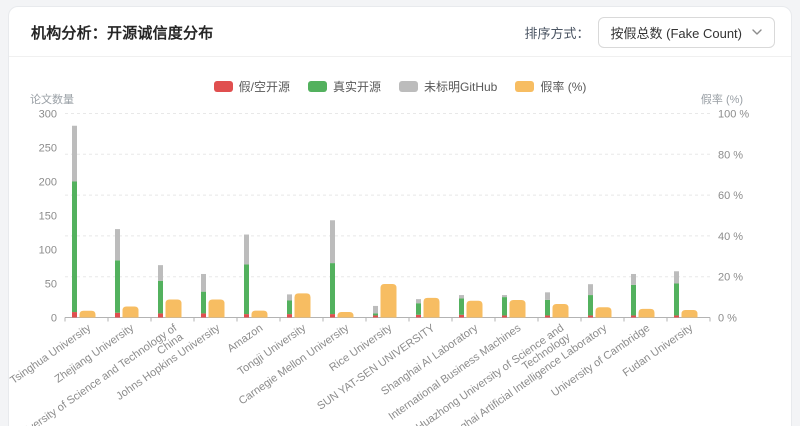 The height and width of the screenshot is (426, 800). Describe the element at coordinates (563, 87) in the screenshot. I see `legend-label: 假率 (%)` at that location.